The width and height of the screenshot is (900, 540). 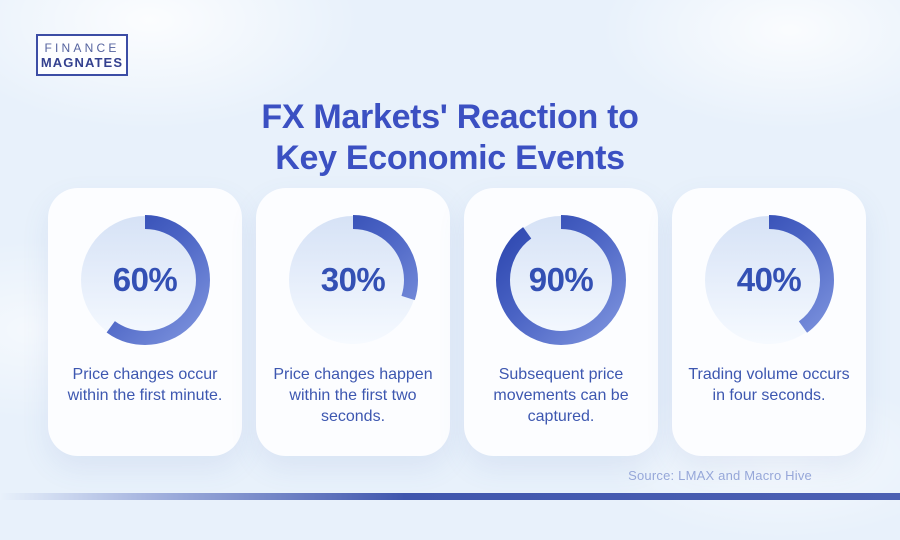 What do you see at coordinates (450, 496) in the screenshot?
I see `bottom-accent-bar` at bounding box center [450, 496].